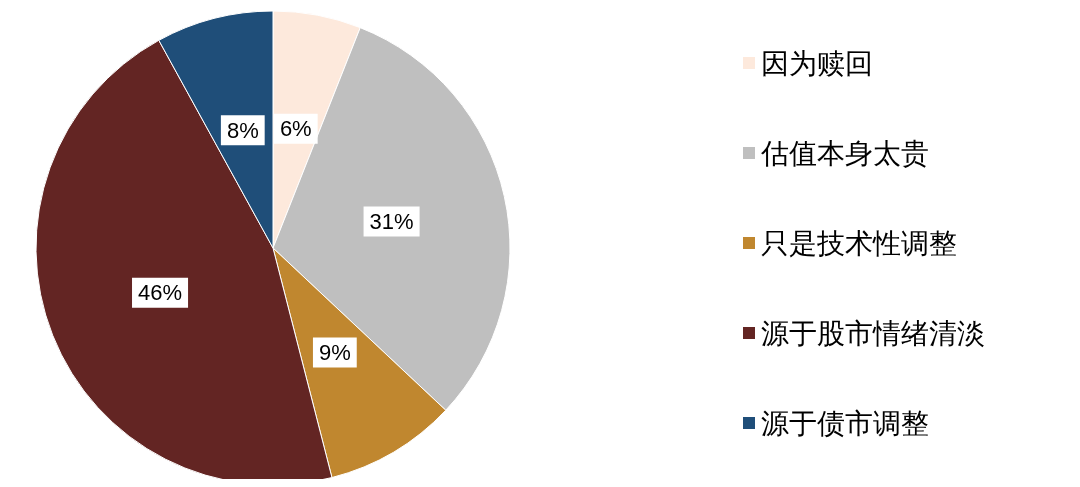 The height and width of the screenshot is (487, 1080). What do you see at coordinates (844, 153) in the screenshot?
I see `legend-label: 估值本身太贵` at bounding box center [844, 153].